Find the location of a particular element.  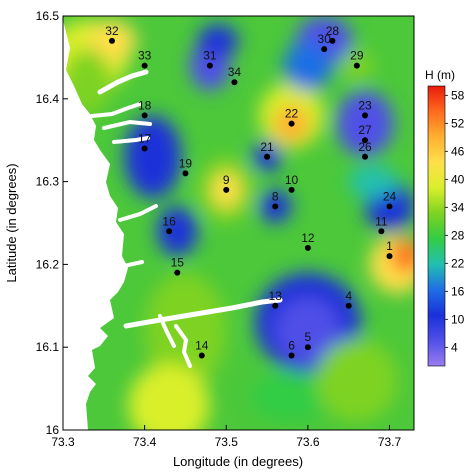

sampling-point-label: 30 is located at coordinates (325, 39).